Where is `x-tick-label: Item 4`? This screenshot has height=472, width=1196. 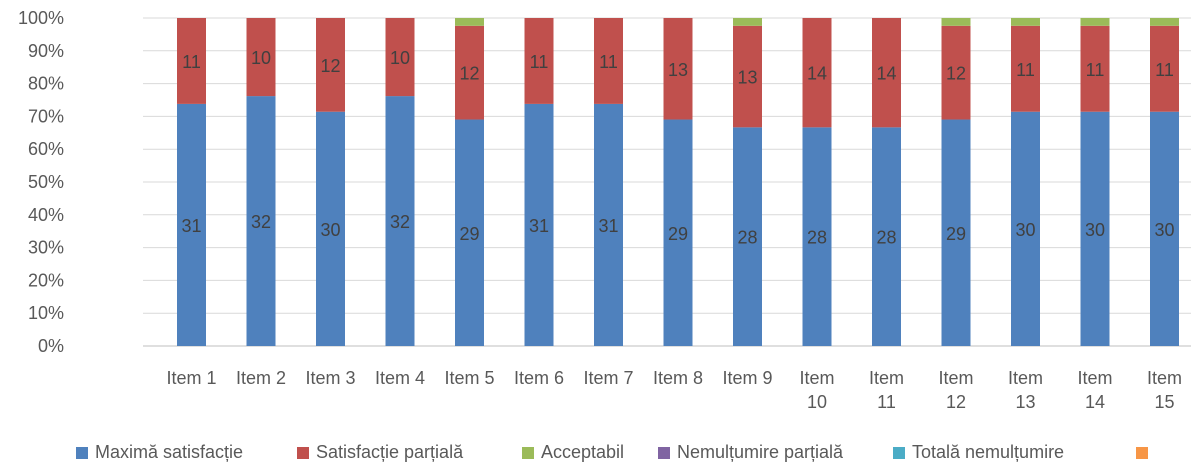
x-tick-label: Item 4 is located at coordinates (400, 378).